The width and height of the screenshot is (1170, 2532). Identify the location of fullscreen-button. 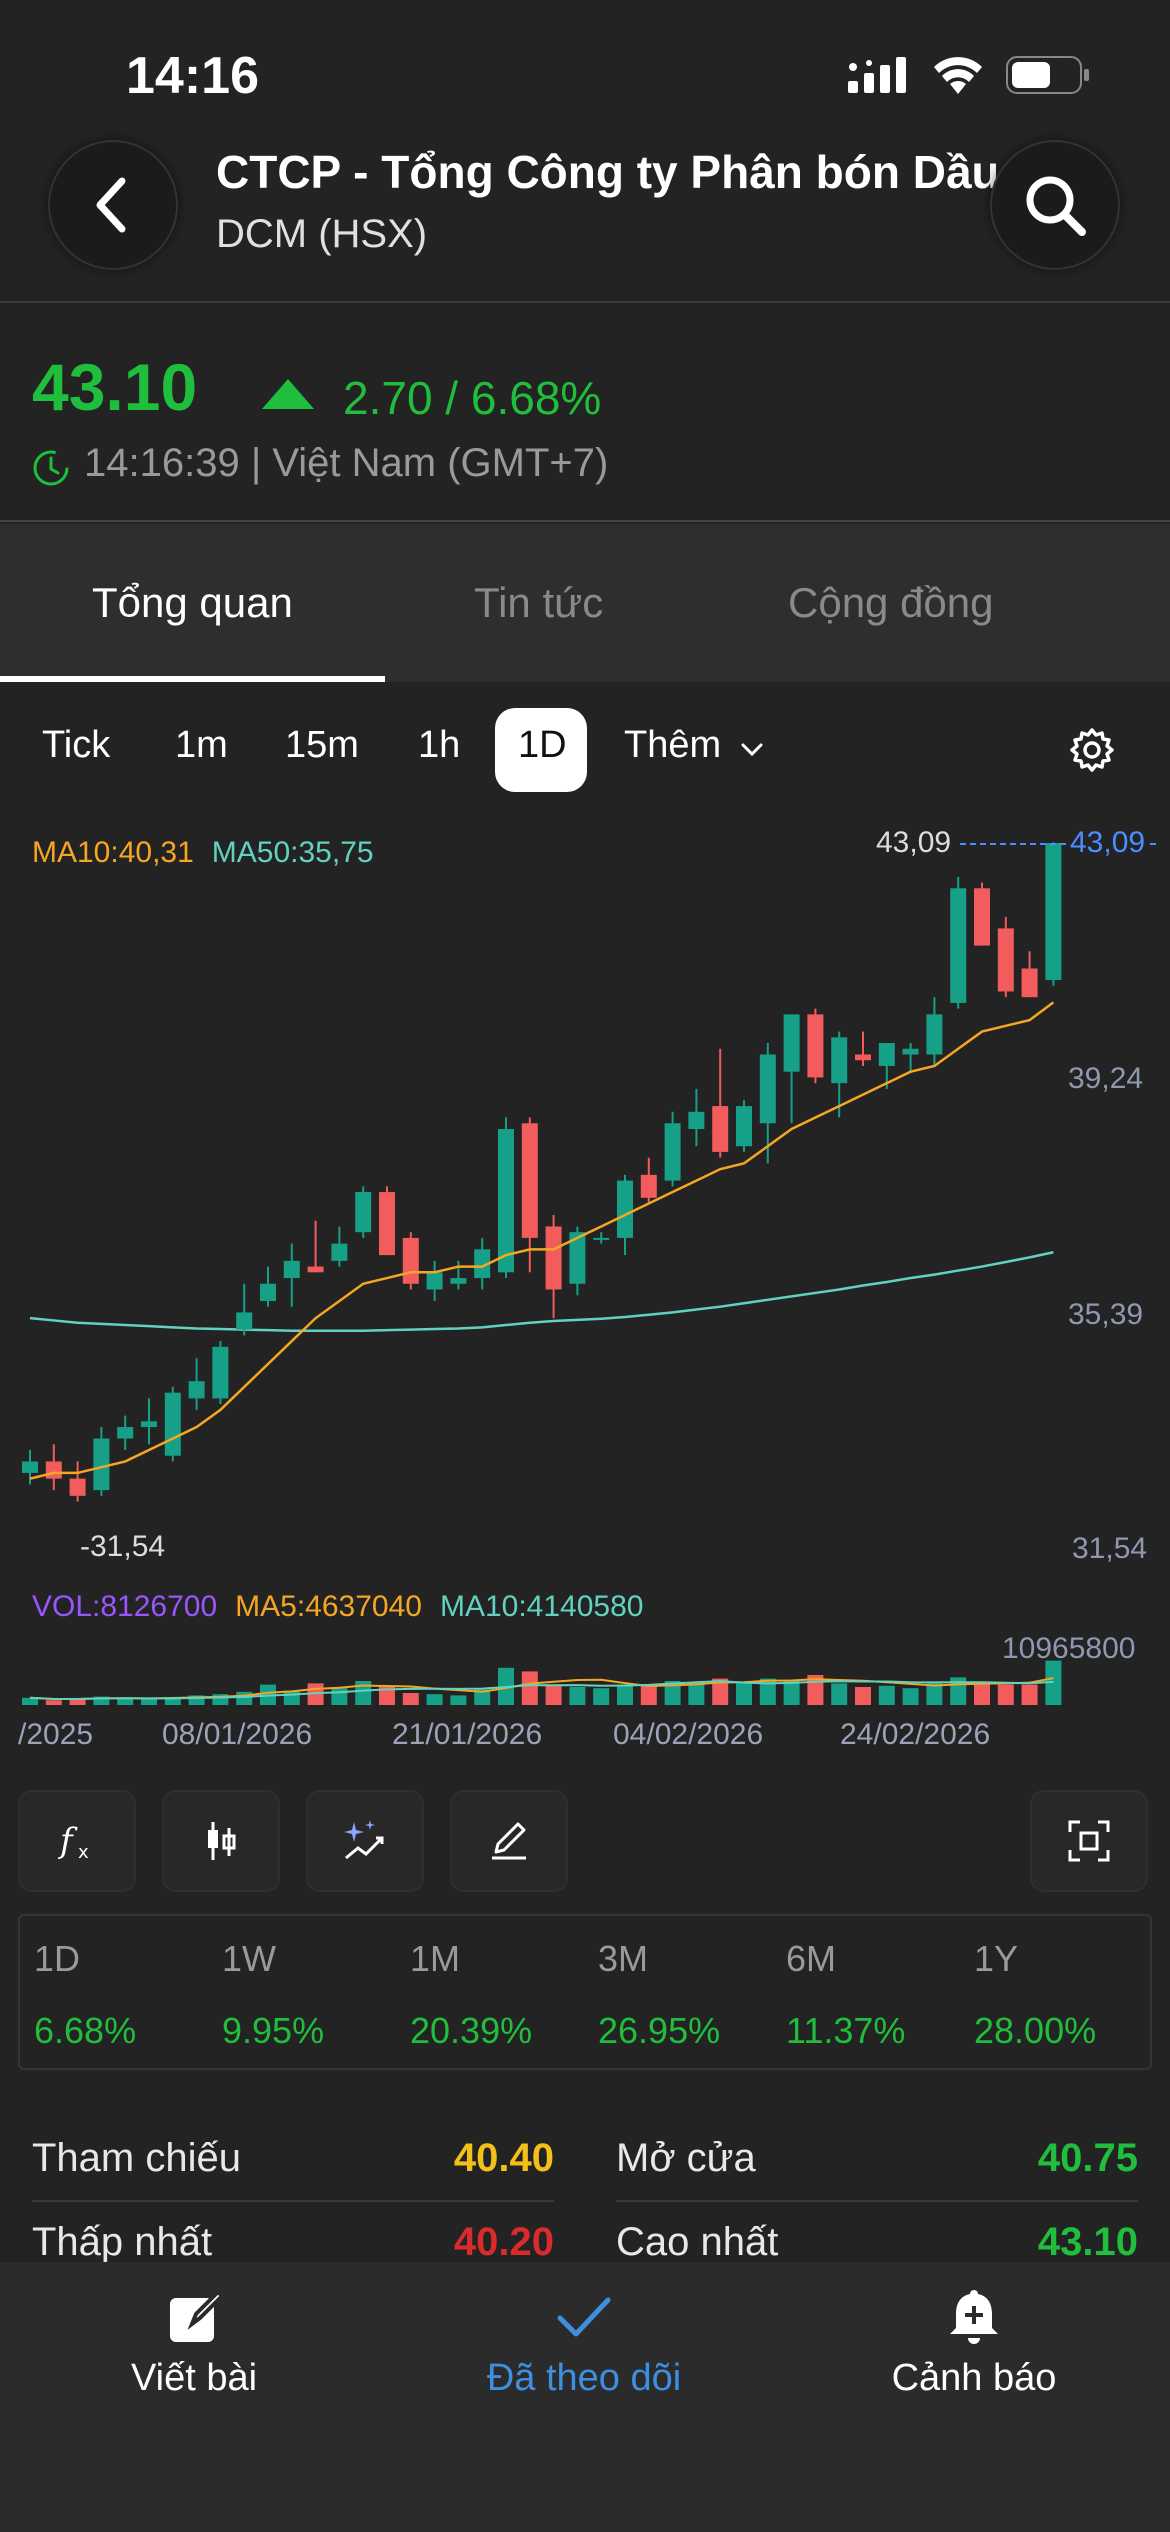
(1089, 1841).